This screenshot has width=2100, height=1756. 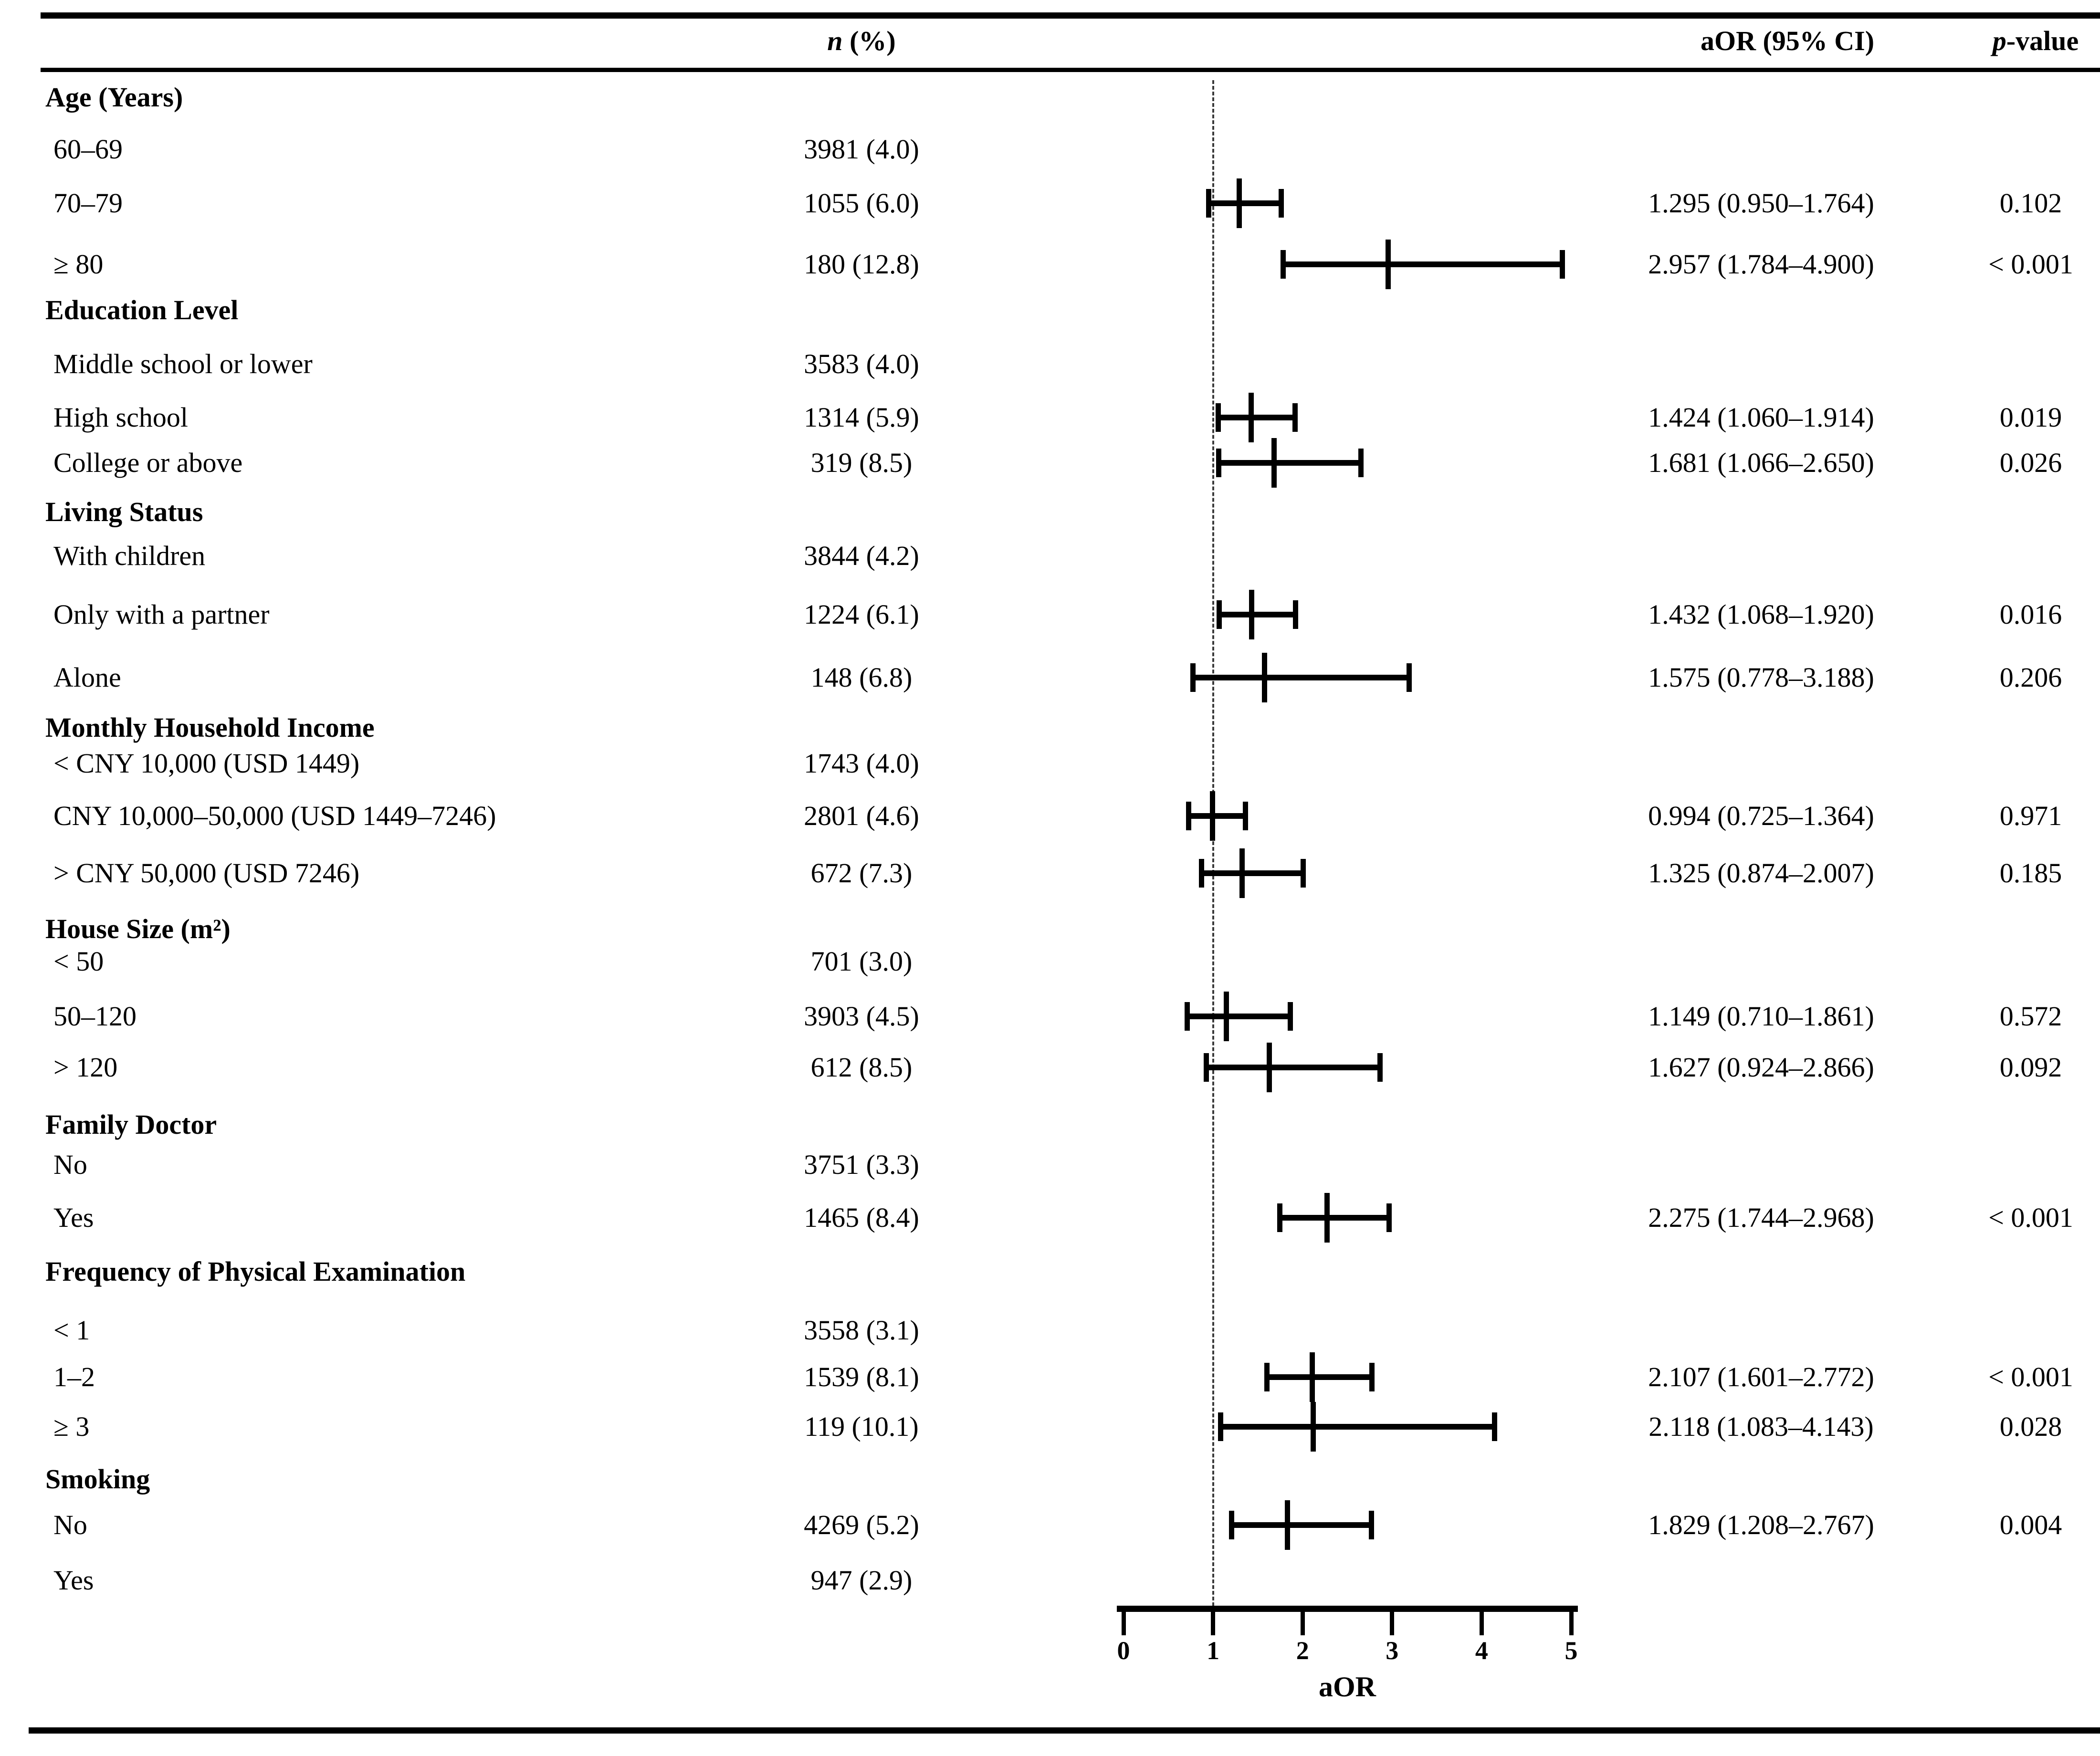 I want to click on row-p-value: 0.206, so click(x=2030, y=678).